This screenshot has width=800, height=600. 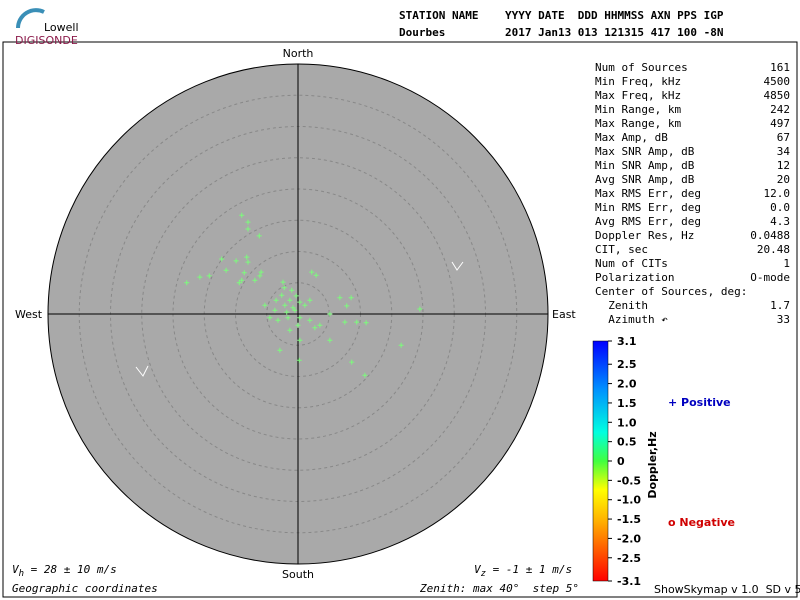 What do you see at coordinates (629, 558) in the screenshot?
I see `colorbar-tick-label: -2.5` at bounding box center [629, 558].